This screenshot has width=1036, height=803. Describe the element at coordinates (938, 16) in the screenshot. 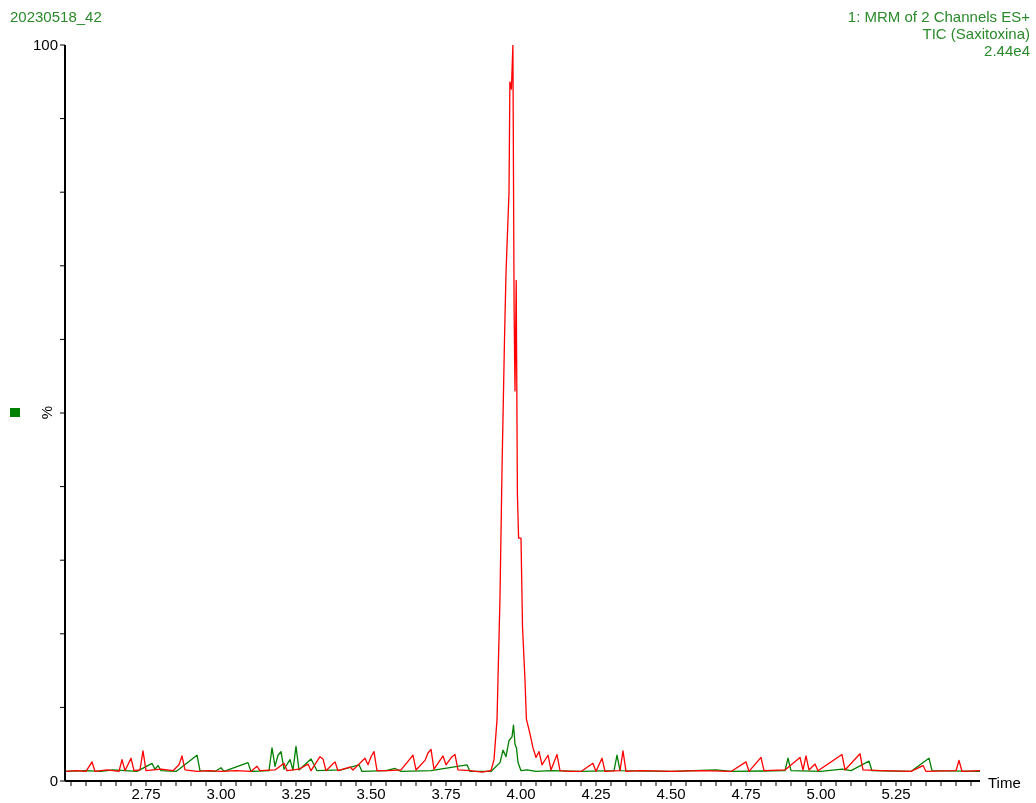

I see `text: 1: MRM of 2 Channels ES+` at that location.